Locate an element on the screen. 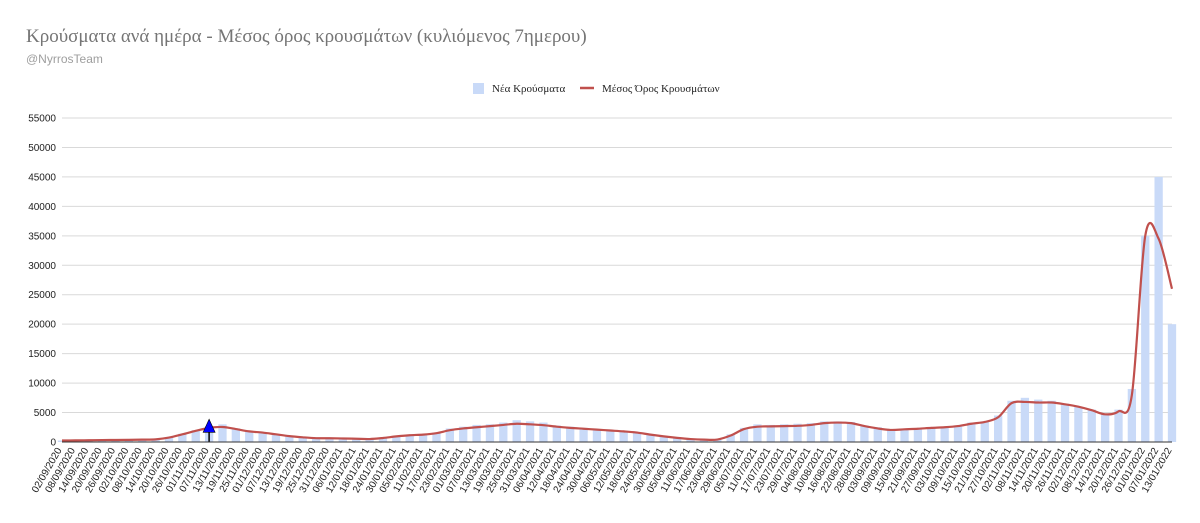 This screenshot has height=523, width=1200. y-tick-label: 30000 is located at coordinates (42, 266).